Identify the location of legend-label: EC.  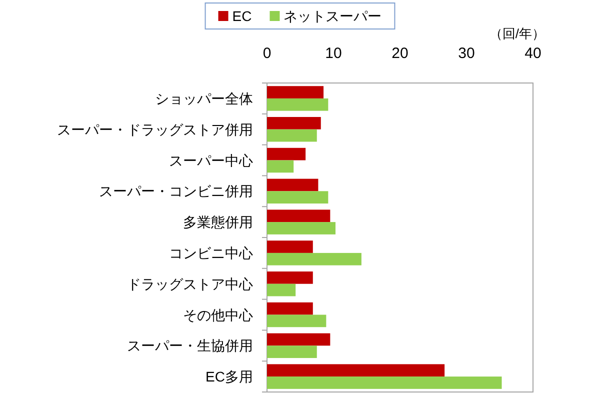
(242, 16).